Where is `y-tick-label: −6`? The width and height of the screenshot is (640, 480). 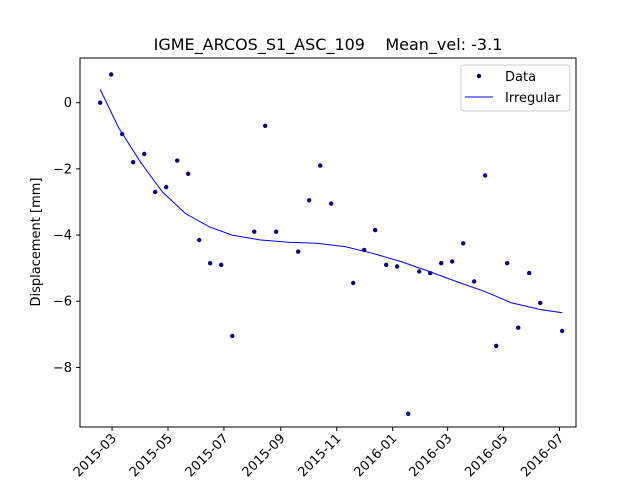 y-tick-label: −6 is located at coordinates (62, 302).